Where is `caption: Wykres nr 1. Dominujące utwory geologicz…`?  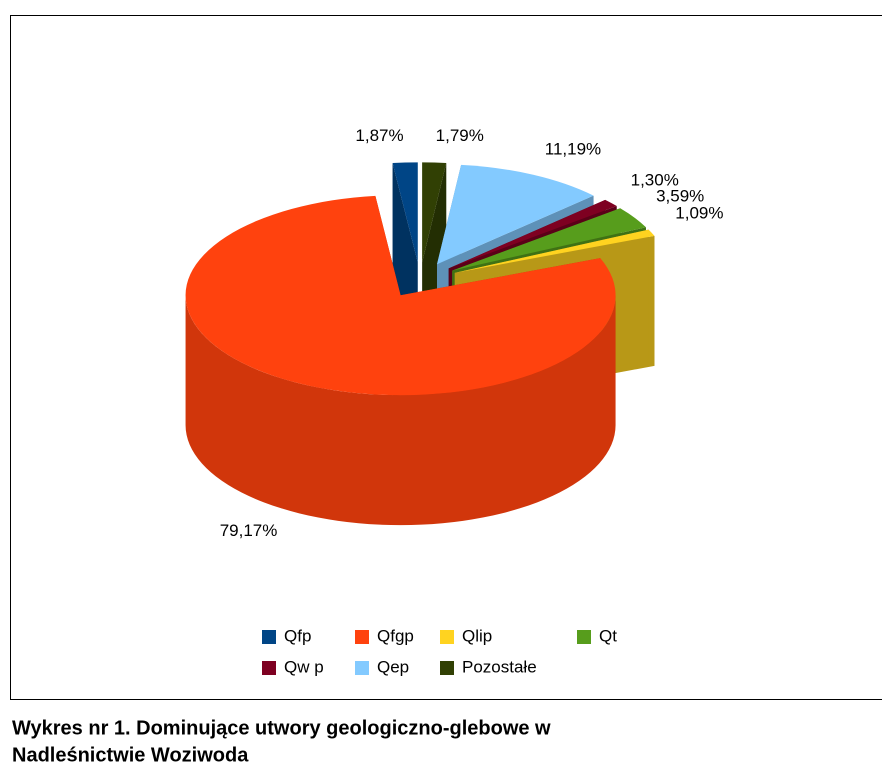 caption: Wykres nr 1. Dominujące utwory geologicz… is located at coordinates (281, 728).